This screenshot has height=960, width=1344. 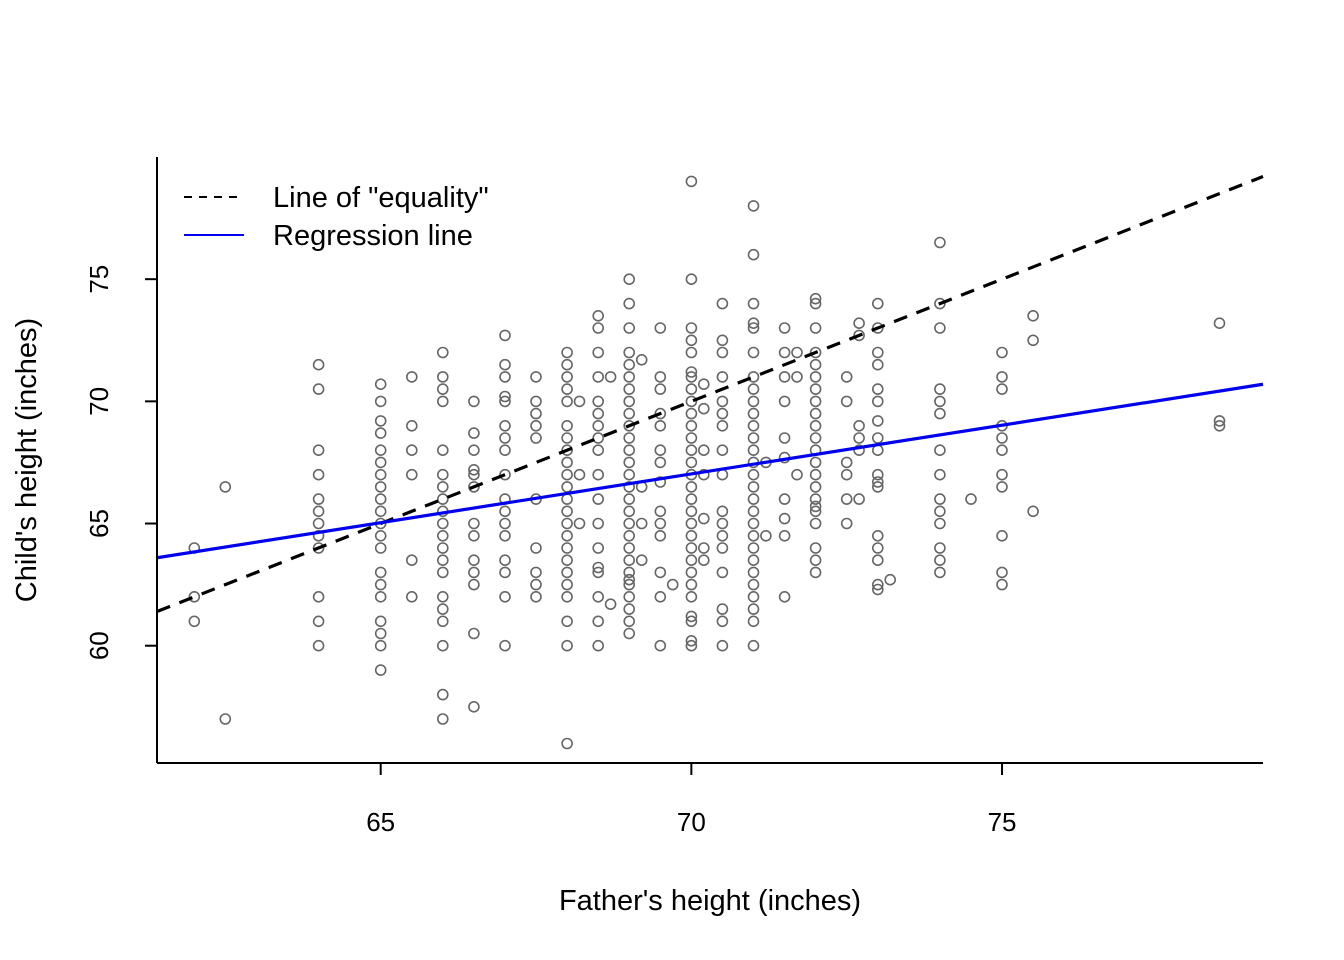 What do you see at coordinates (99, 523) in the screenshot?
I see `y-tick-label: 65` at bounding box center [99, 523].